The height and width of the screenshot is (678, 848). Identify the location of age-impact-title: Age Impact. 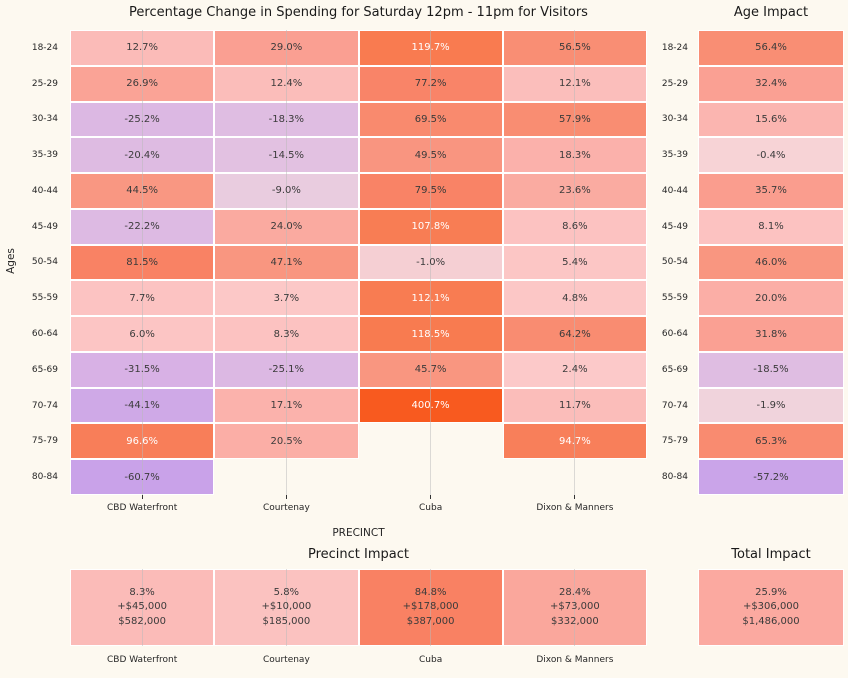
(771, 12).